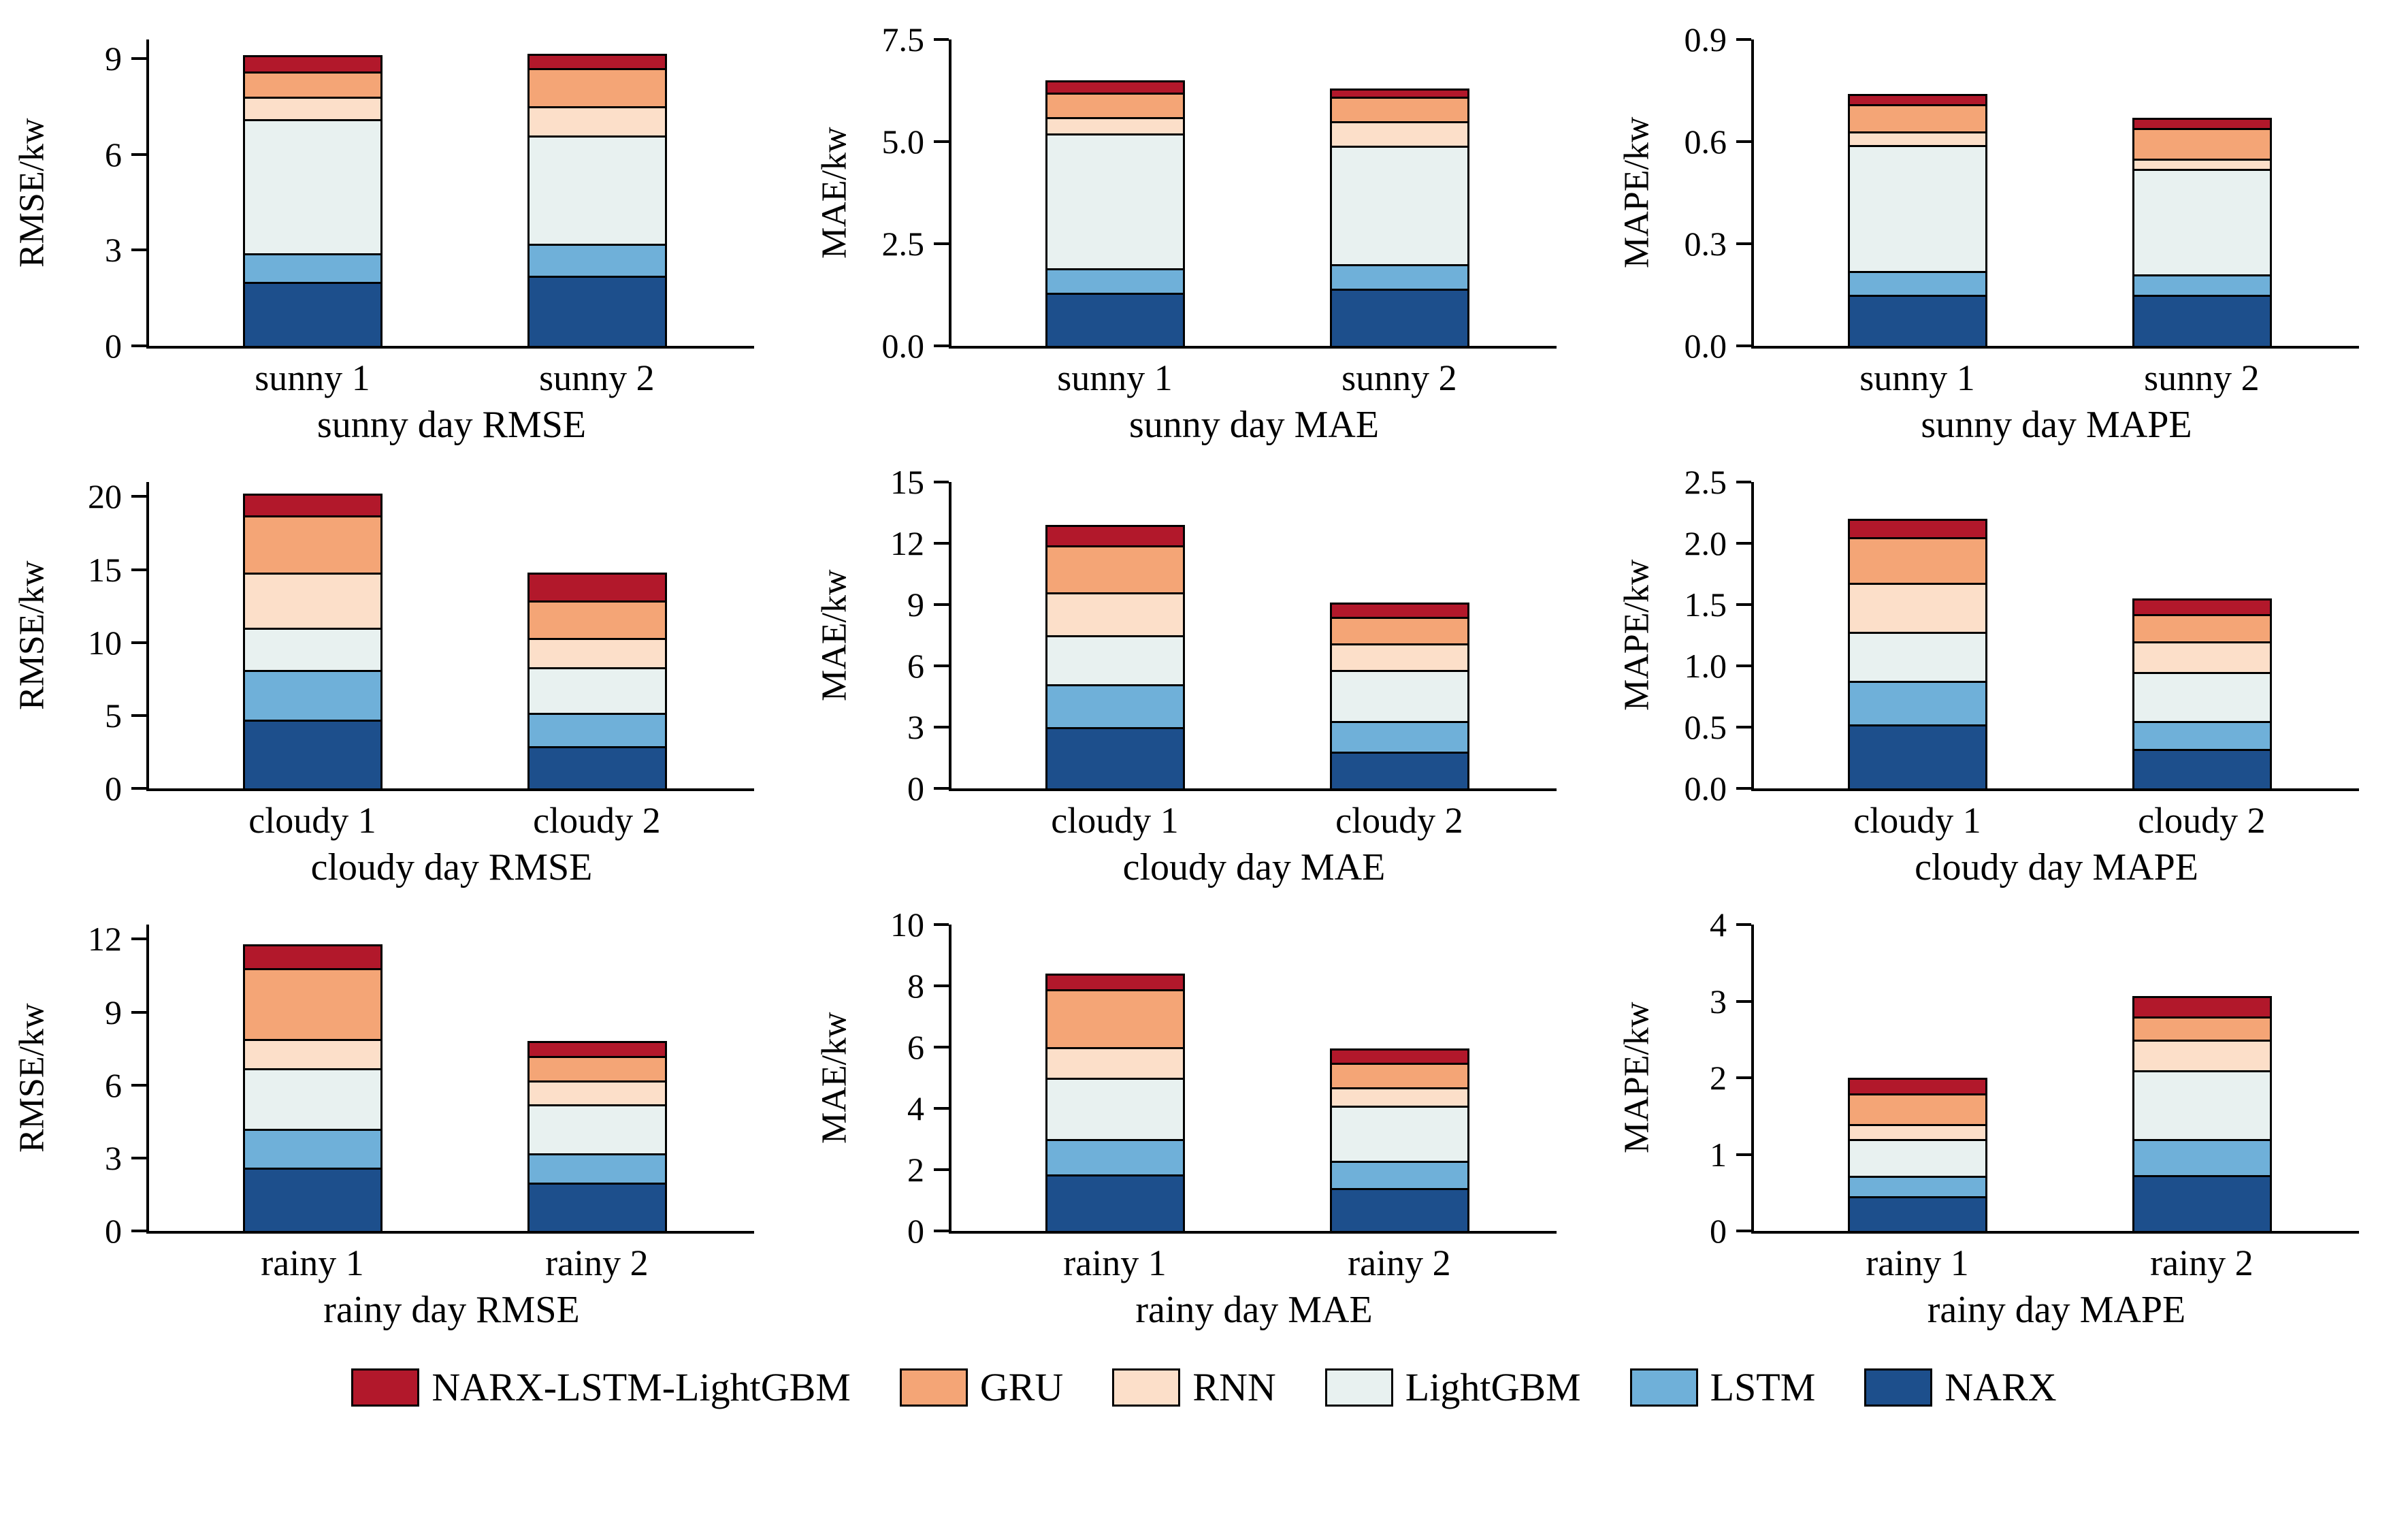 The width and height of the screenshot is (2408, 1523). I want to click on legend-item-rnn: RNN, so click(1194, 1387).